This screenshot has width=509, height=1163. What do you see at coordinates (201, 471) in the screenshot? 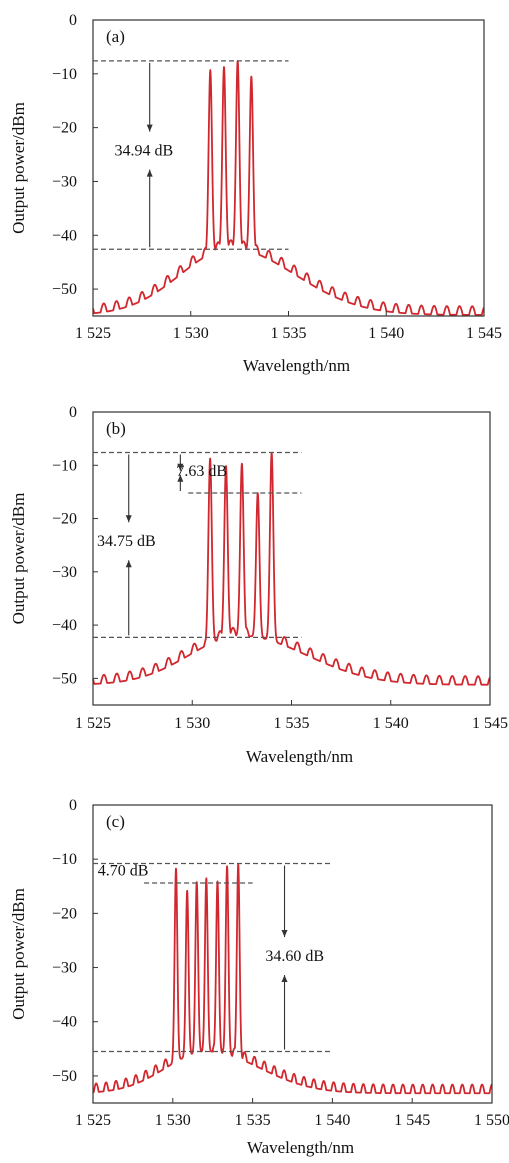
I see `annotation-label: 7.63 dB` at bounding box center [201, 471].